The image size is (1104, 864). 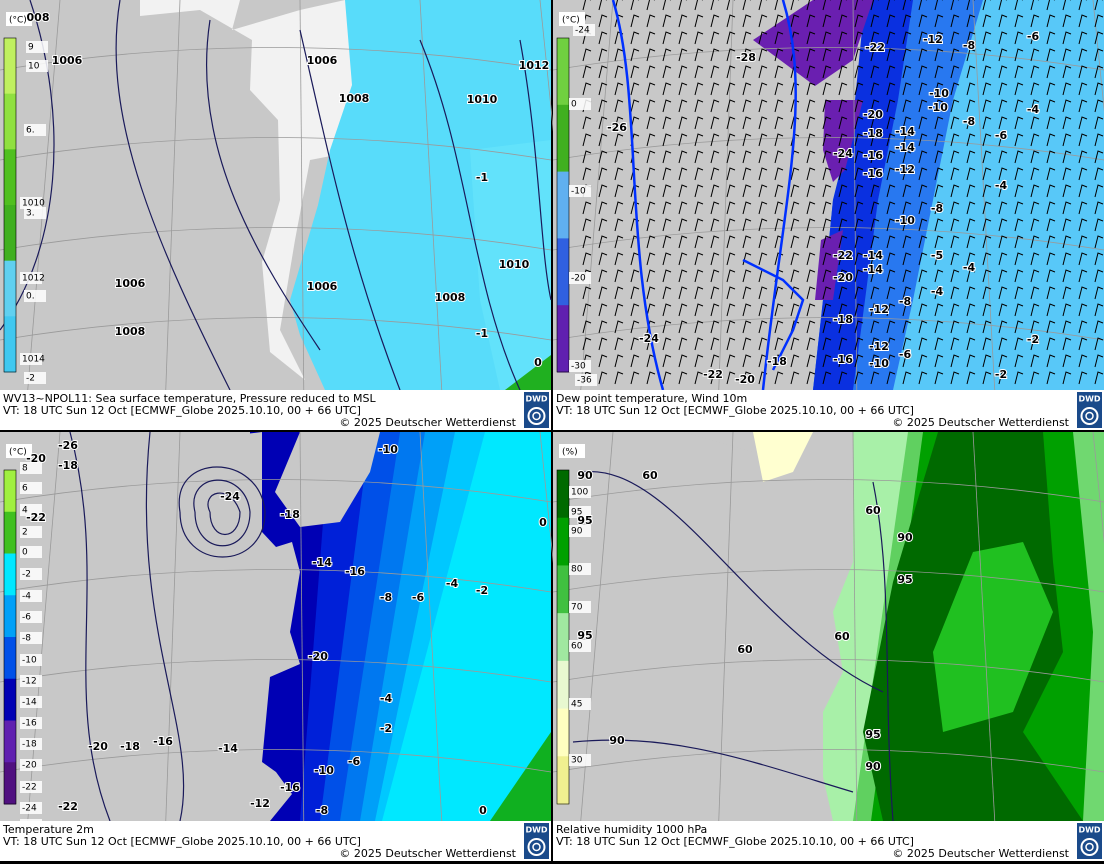 What do you see at coordinates (905, 147) in the screenshot?
I see `contour-label: -14` at bounding box center [905, 147].